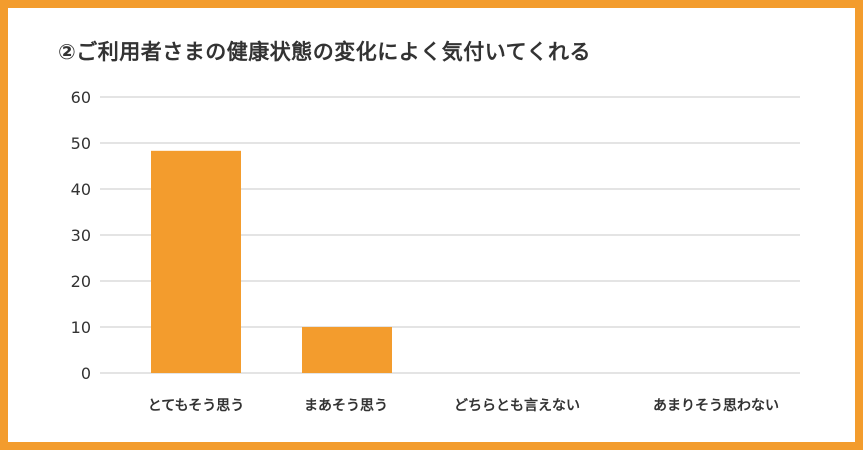  What do you see at coordinates (517, 405) in the screenshot?
I see `x-category-label: どちらとも言えない` at bounding box center [517, 405].